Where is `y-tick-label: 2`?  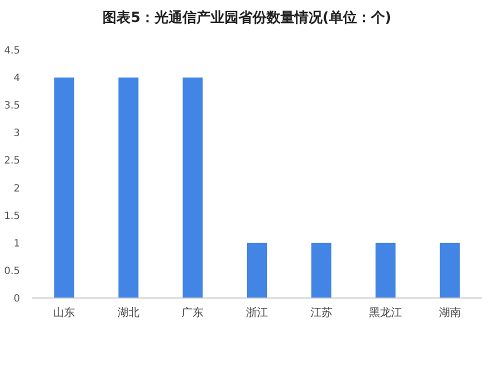
y-tick-label: 2 is located at coordinates (17, 188).